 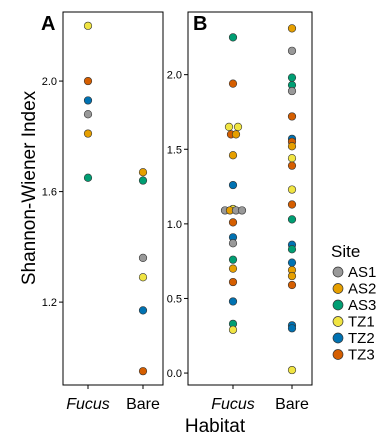 I want to click on y-tick-label: 0.5, so click(x=174, y=299).